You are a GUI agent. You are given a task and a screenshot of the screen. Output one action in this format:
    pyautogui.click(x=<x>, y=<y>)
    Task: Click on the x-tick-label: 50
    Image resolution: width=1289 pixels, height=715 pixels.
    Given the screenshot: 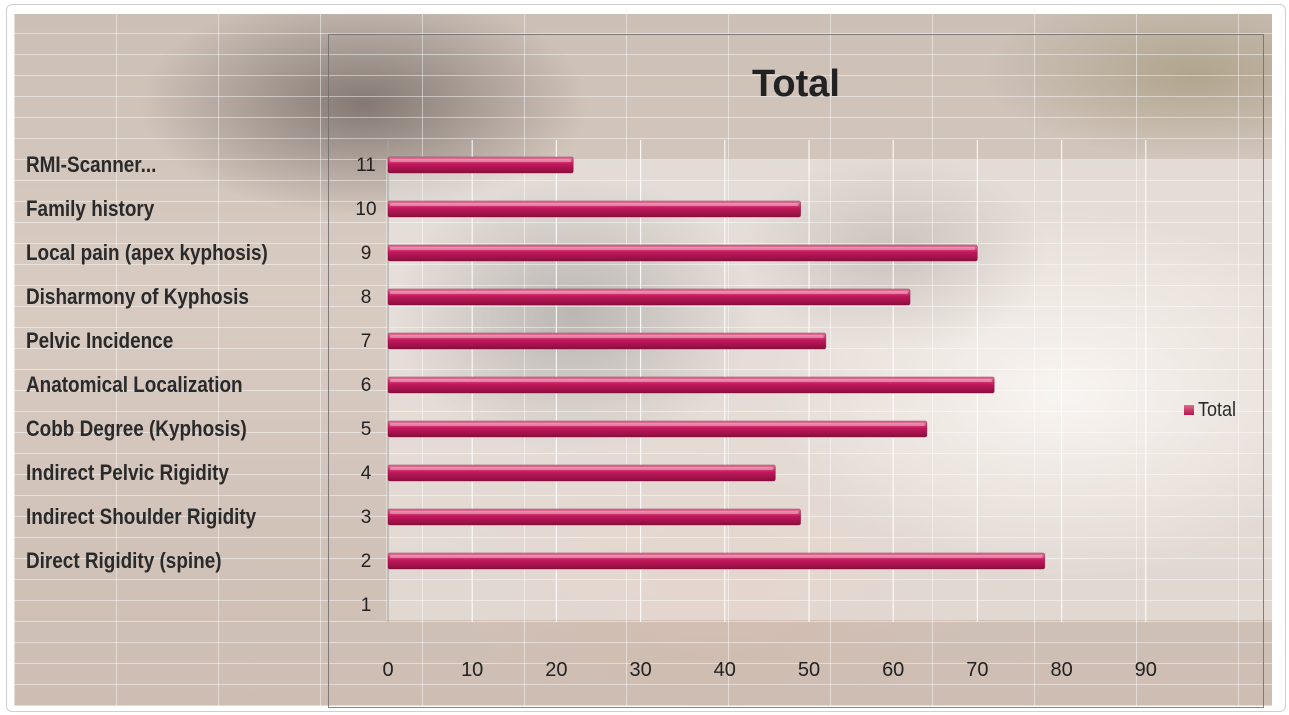 What is the action you would take?
    pyautogui.click(x=809, y=670)
    